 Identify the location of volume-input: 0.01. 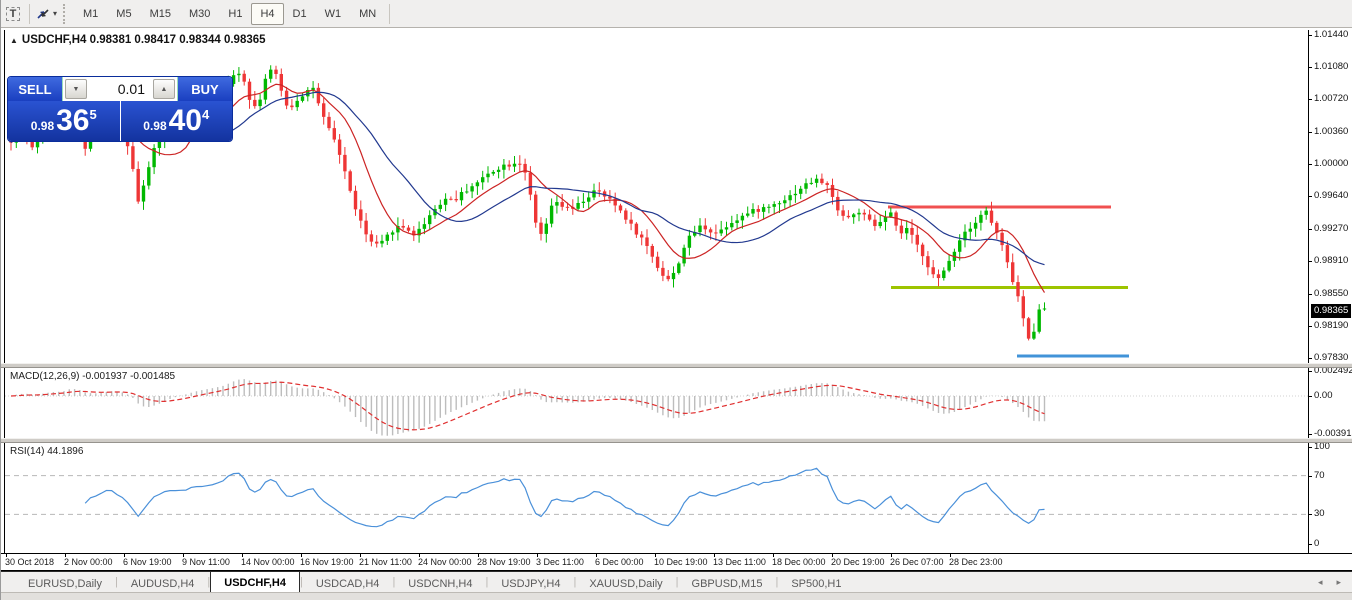
(131, 89).